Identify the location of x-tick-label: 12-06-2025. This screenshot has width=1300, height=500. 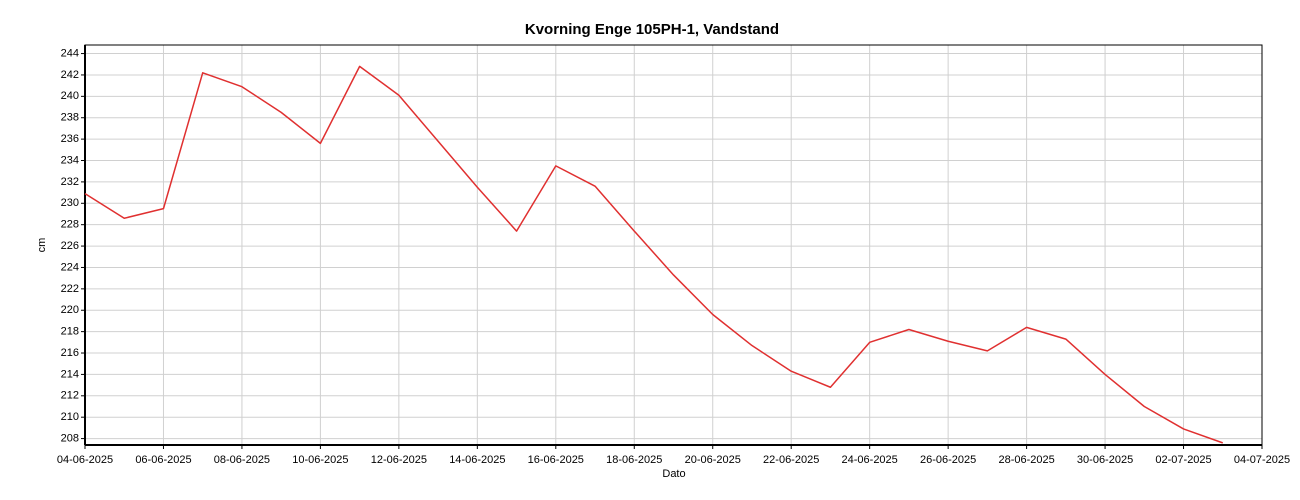
(399, 460).